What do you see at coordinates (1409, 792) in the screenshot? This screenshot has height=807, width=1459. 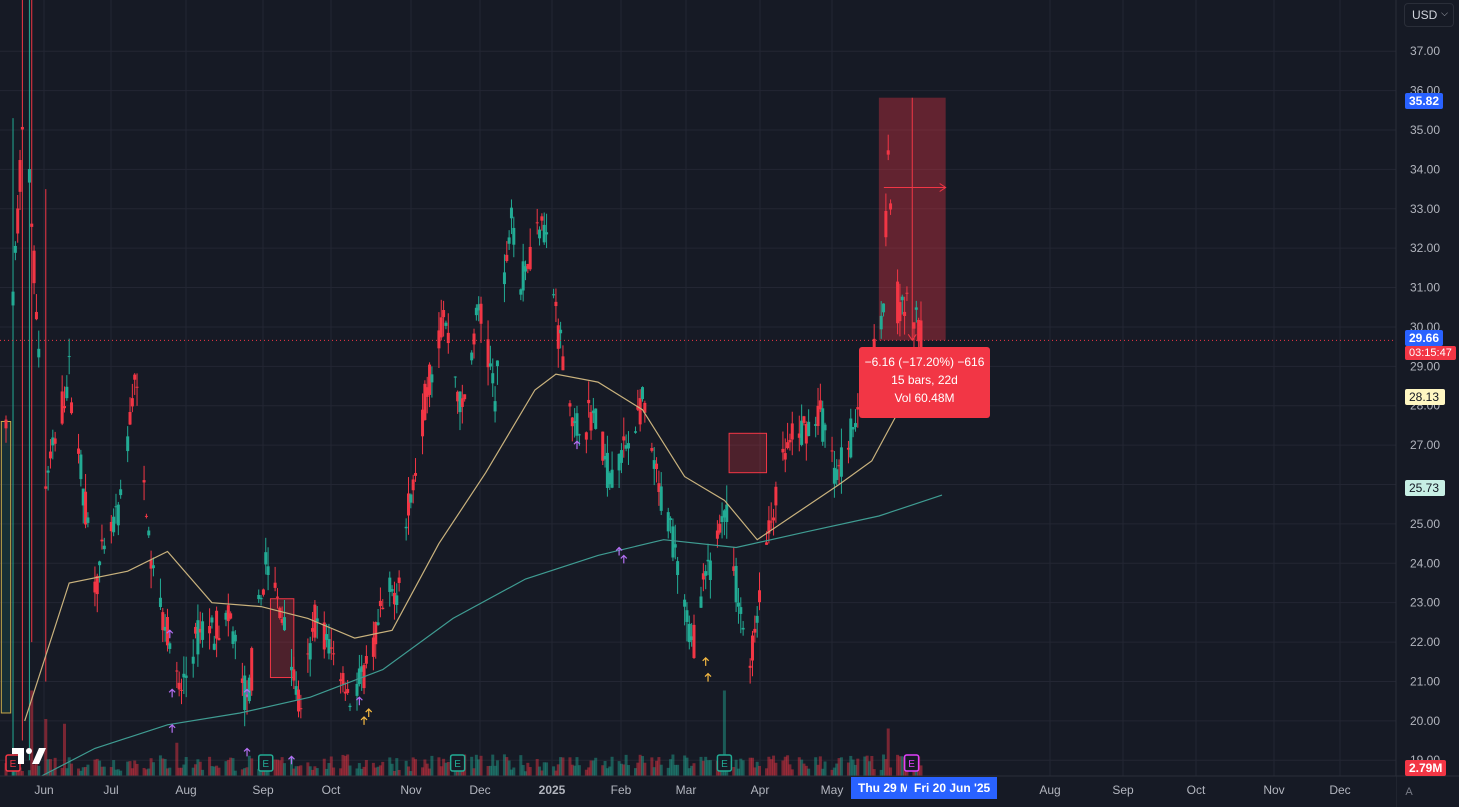 I see `auto-scale-button: A` at bounding box center [1409, 792].